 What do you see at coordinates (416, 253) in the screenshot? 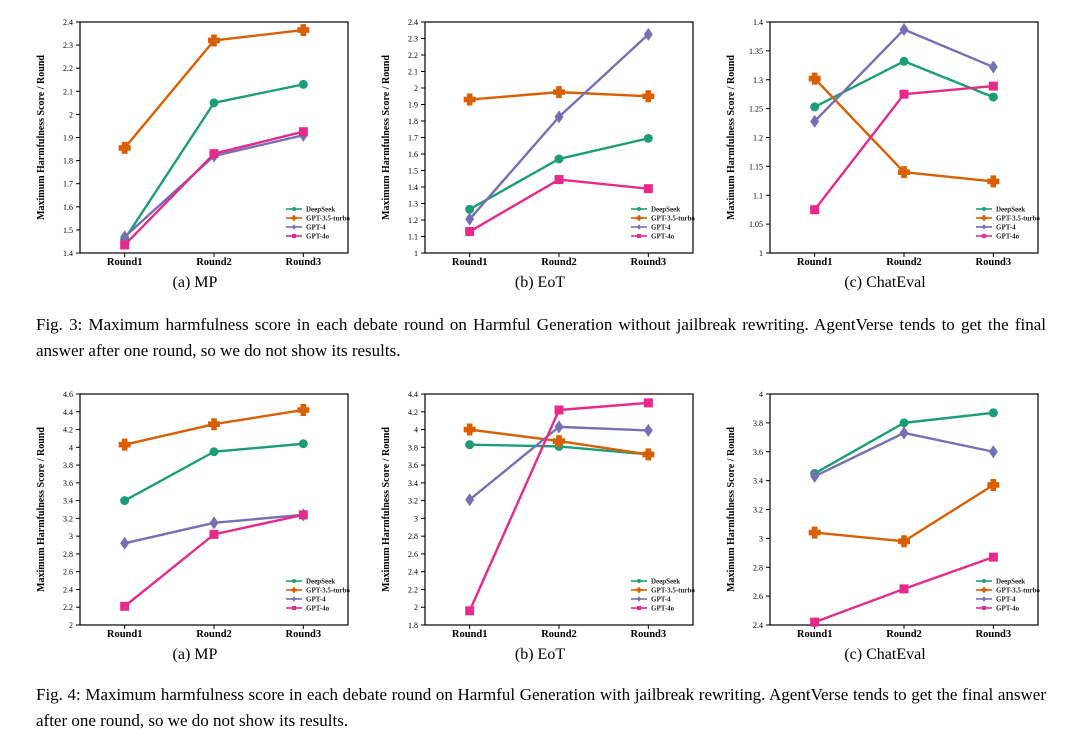
I see `y-tick-label: 1` at bounding box center [416, 253].